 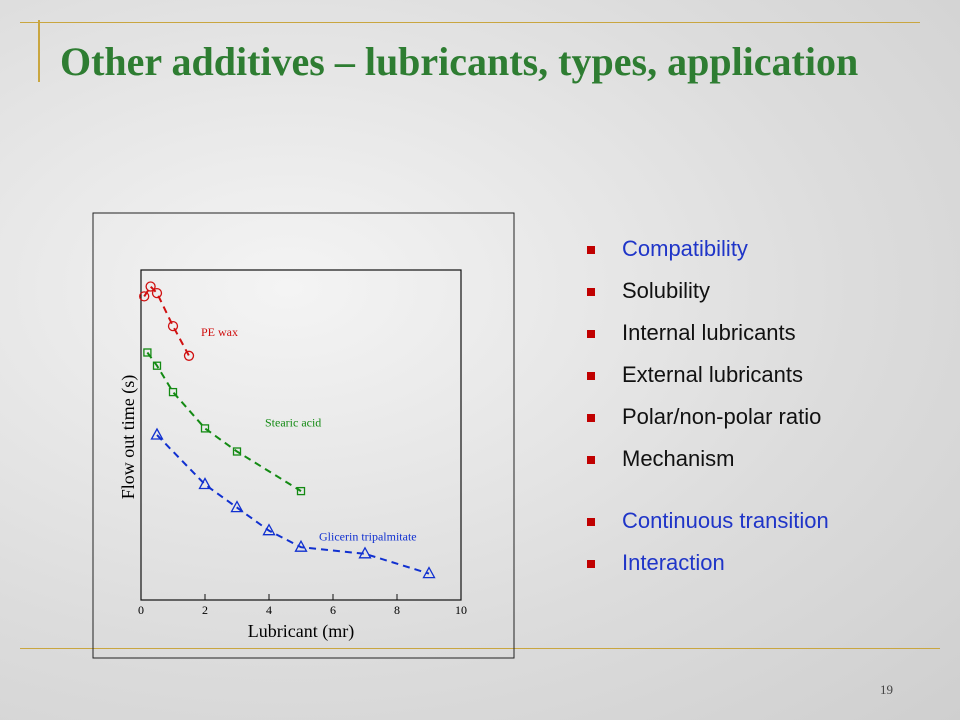 I want to click on x-tick-label: 2, so click(x=205, y=610).